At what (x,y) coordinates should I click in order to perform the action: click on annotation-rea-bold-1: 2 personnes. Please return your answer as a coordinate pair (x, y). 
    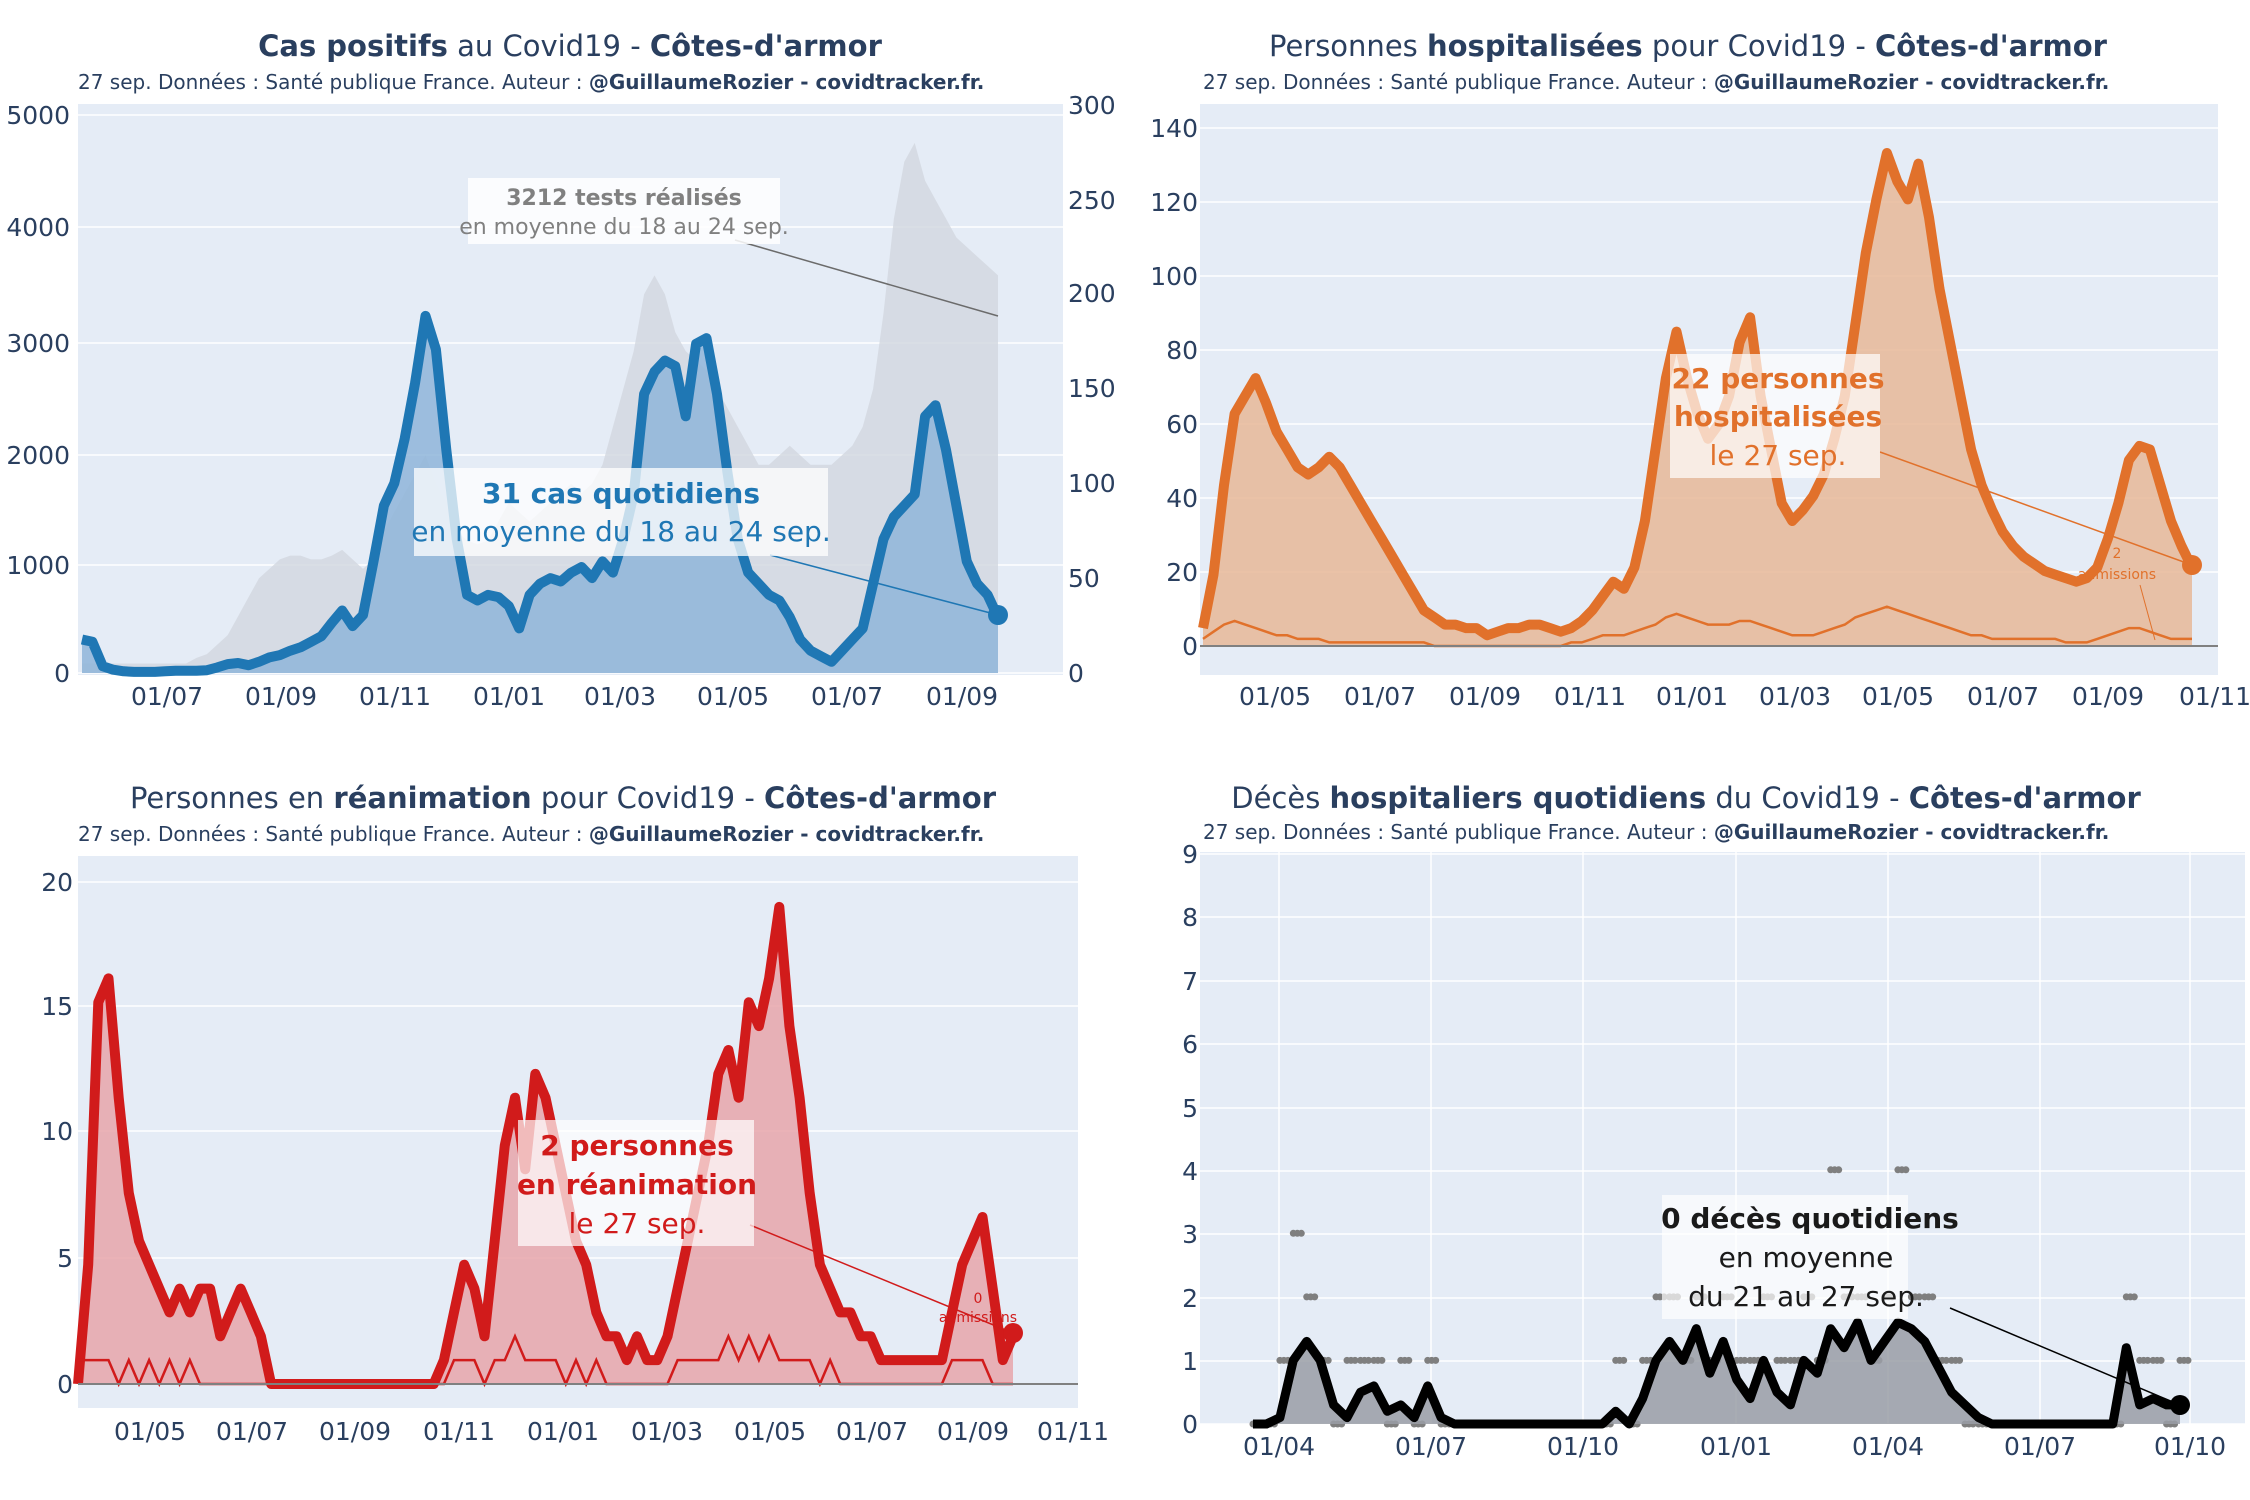
    Looking at the image, I should click on (637, 1145).